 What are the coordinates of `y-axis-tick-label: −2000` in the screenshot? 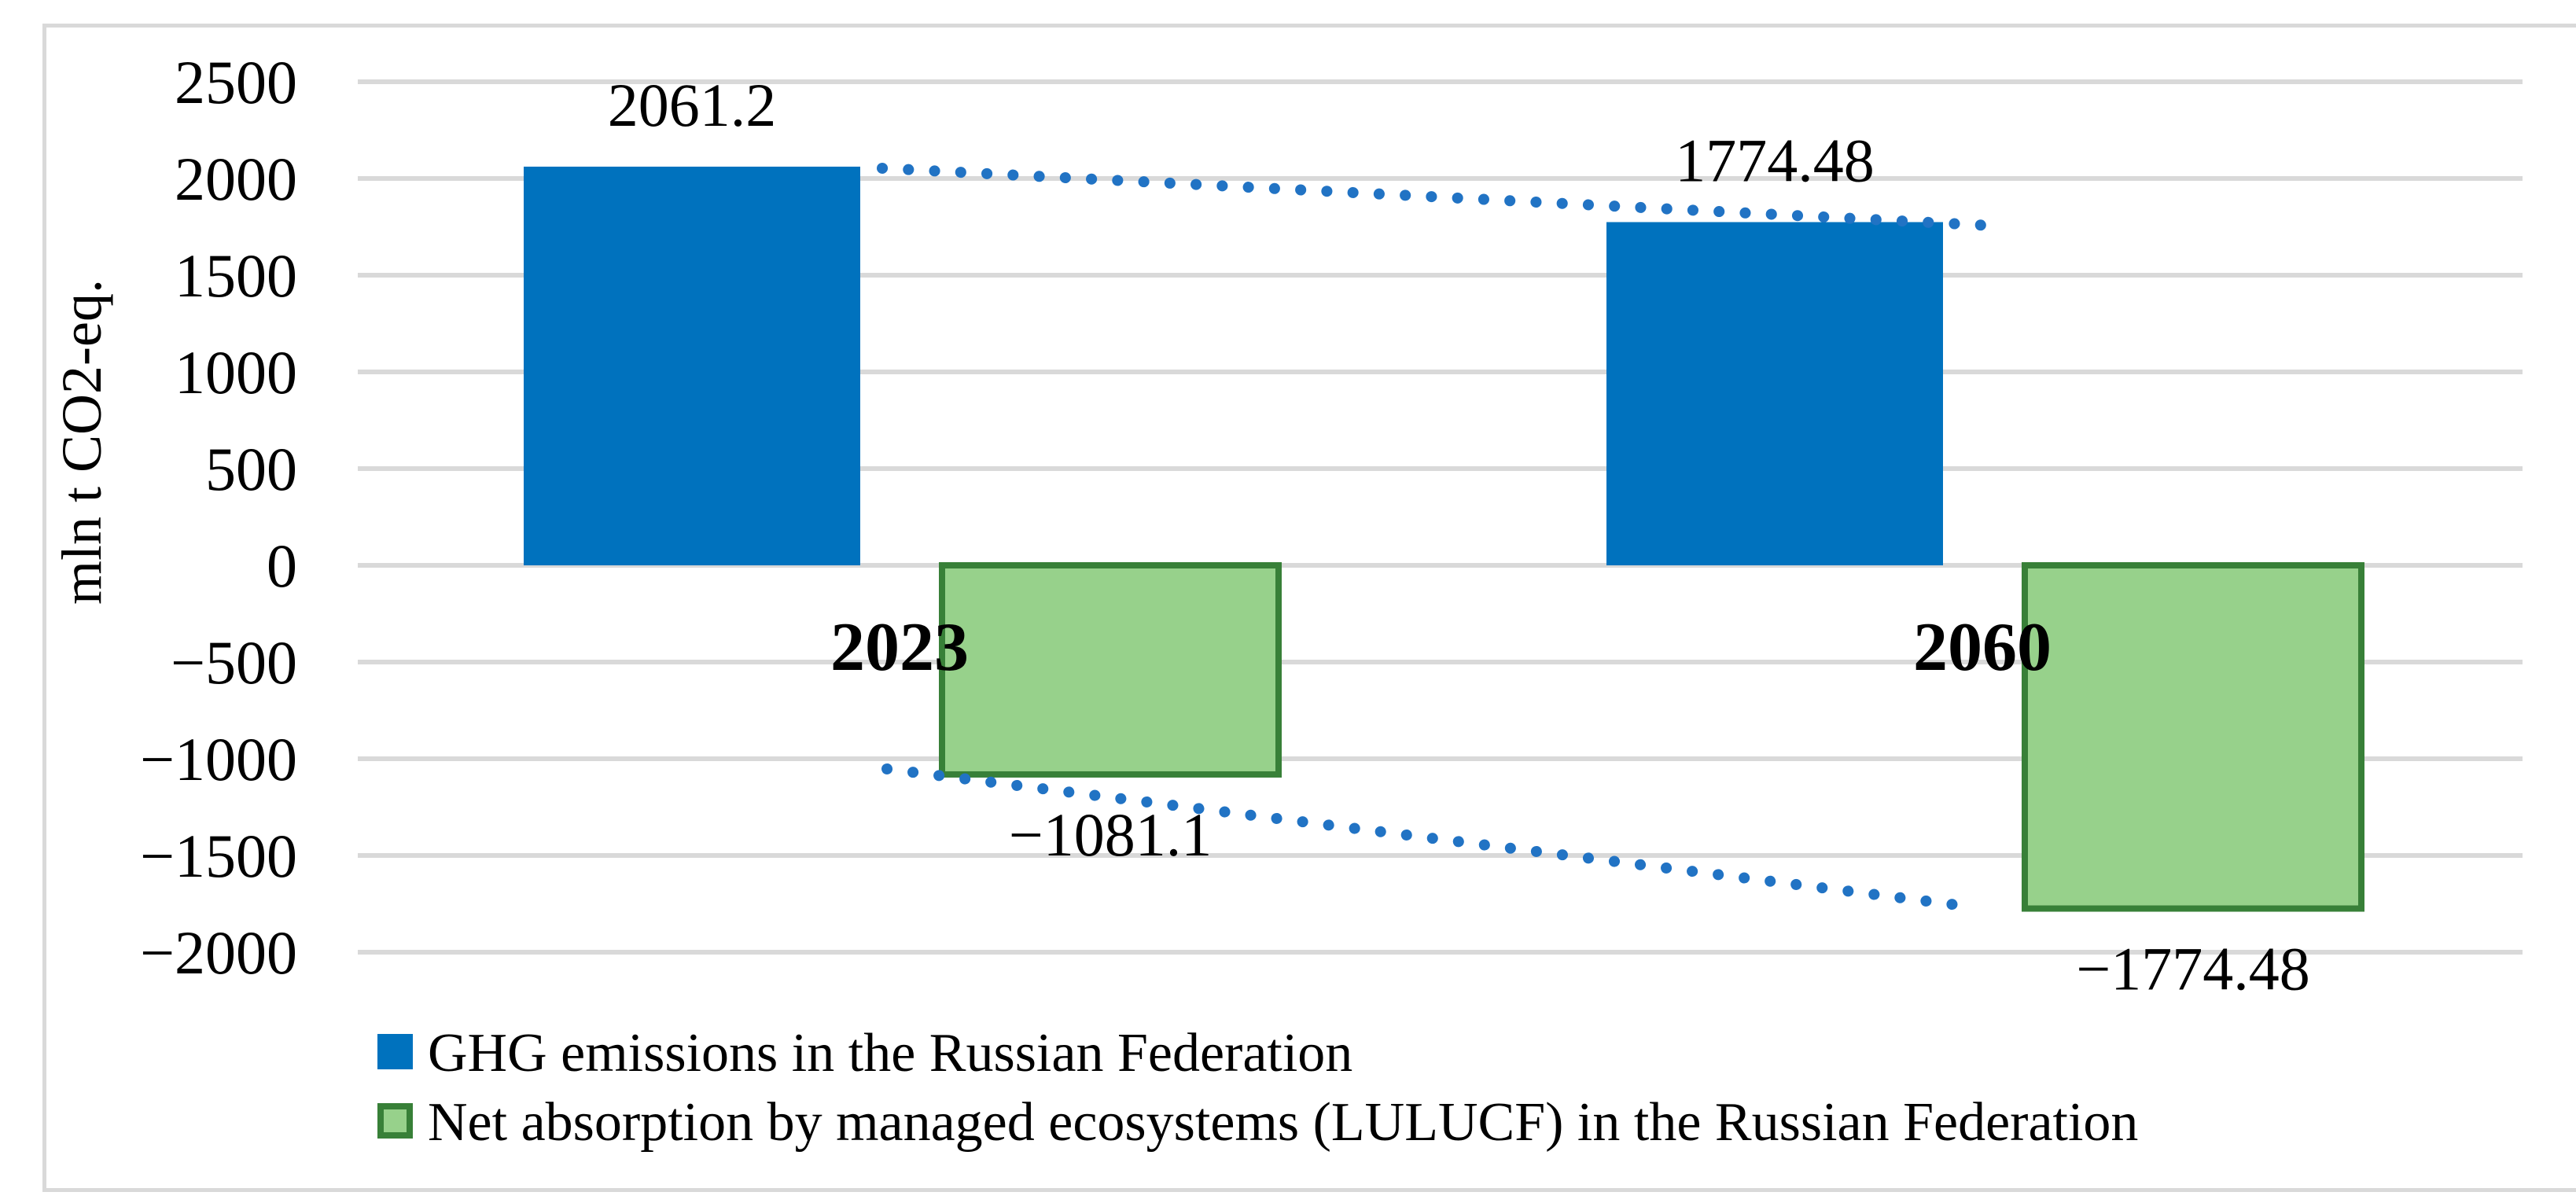 It's located at (218, 952).